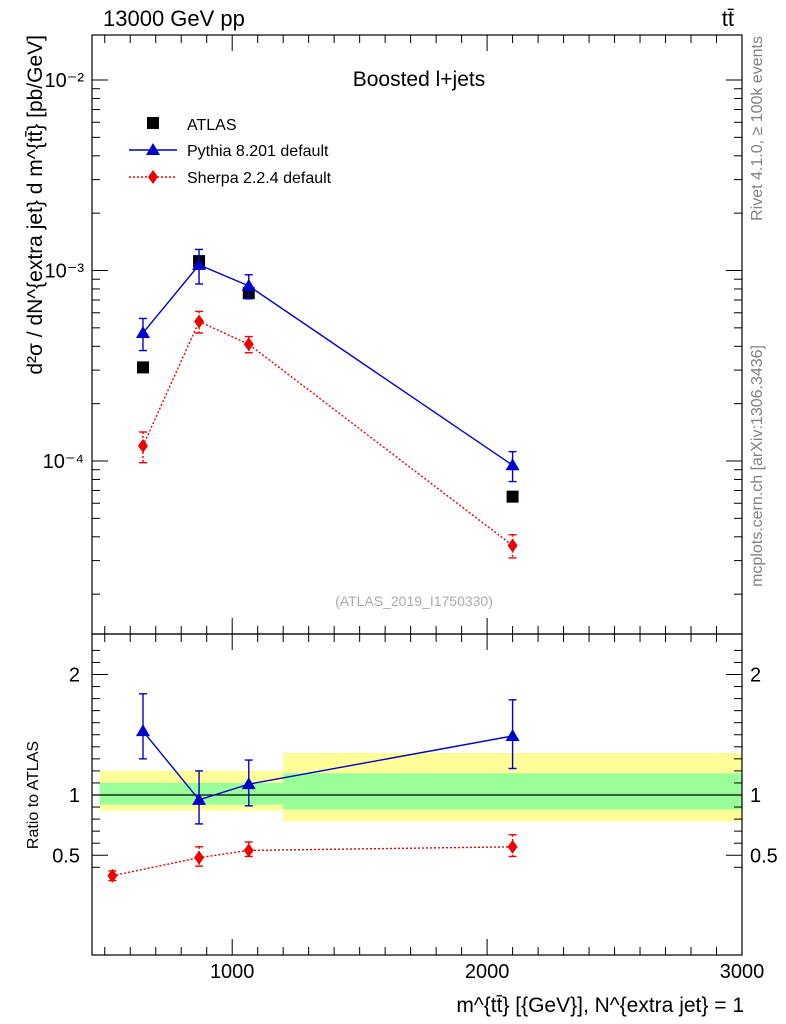  I want to click on x-tick-label: 2000, so click(487, 972).